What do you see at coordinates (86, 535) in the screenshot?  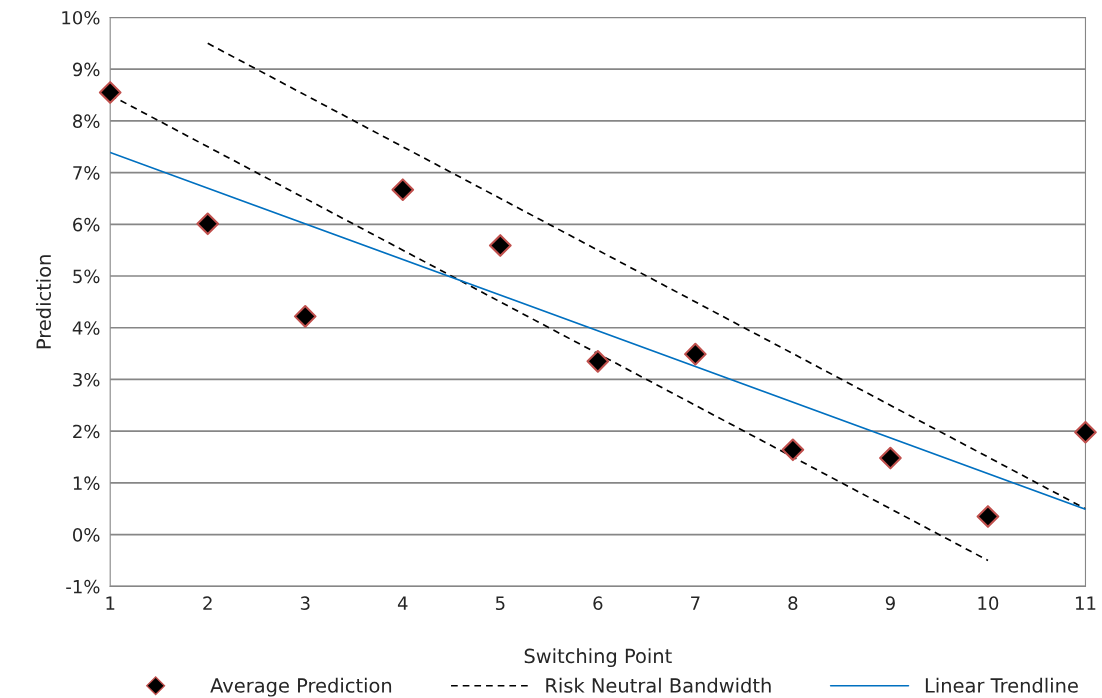 I see `y-tick-label: 0%` at bounding box center [86, 535].